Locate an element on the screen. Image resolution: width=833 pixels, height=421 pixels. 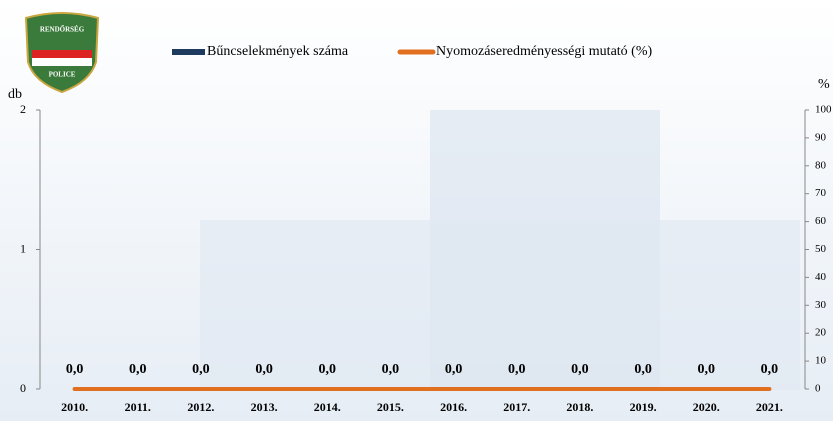
x-tick-label: 2010. is located at coordinates (74, 407).